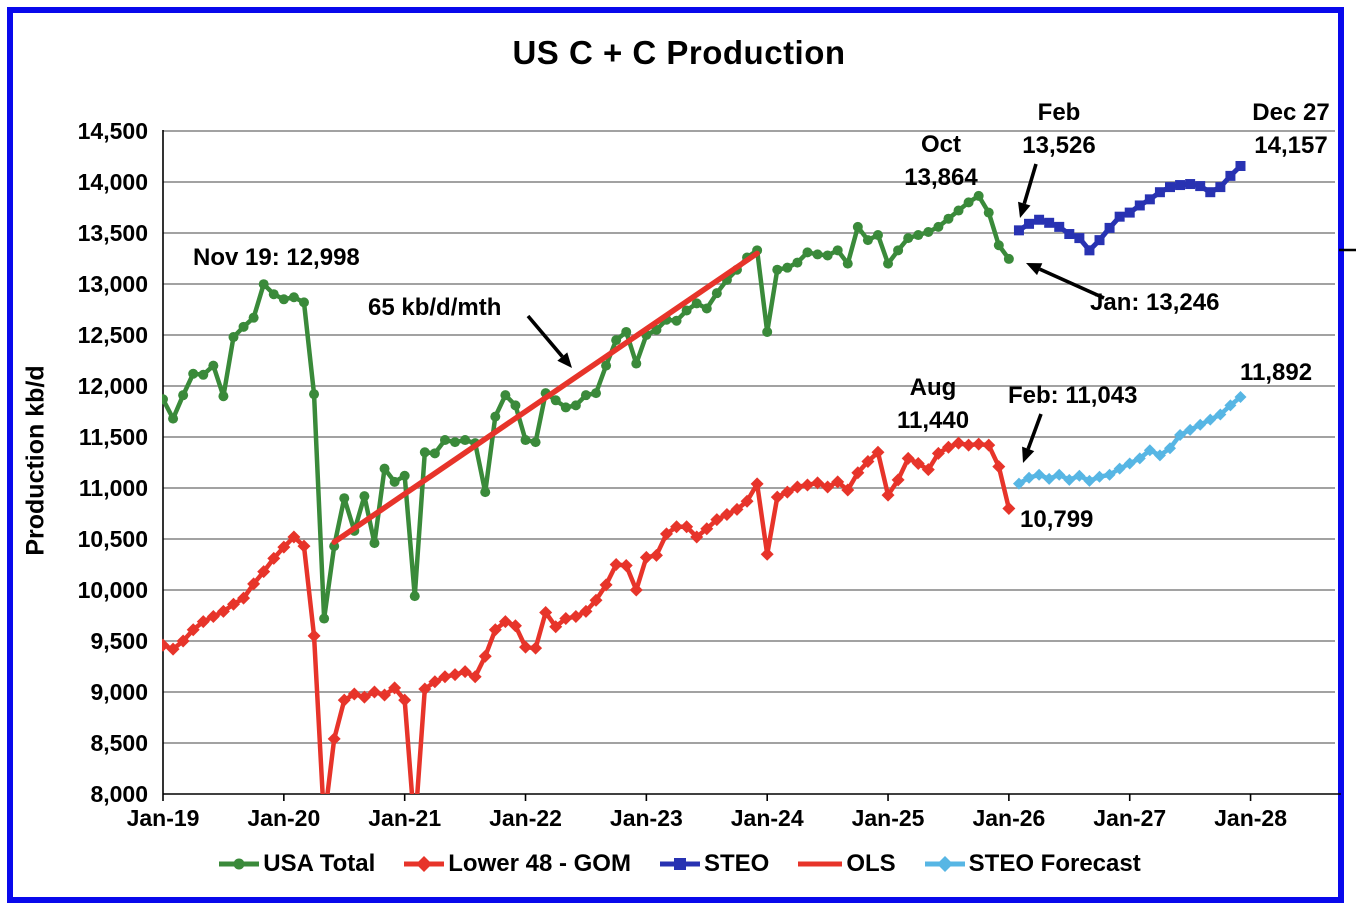 Image resolution: width=1358 pixels, height=922 pixels. What do you see at coordinates (1073, 395) in the screenshot?
I see `annotation-feb-forecast: Feb: 11,043` at bounding box center [1073, 395].